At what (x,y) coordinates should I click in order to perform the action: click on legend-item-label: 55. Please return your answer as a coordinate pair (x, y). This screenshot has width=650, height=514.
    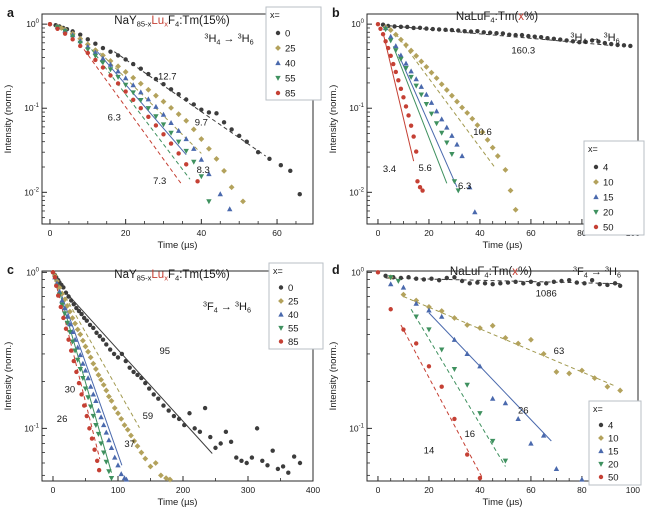
    Looking at the image, I should click on (293, 329).